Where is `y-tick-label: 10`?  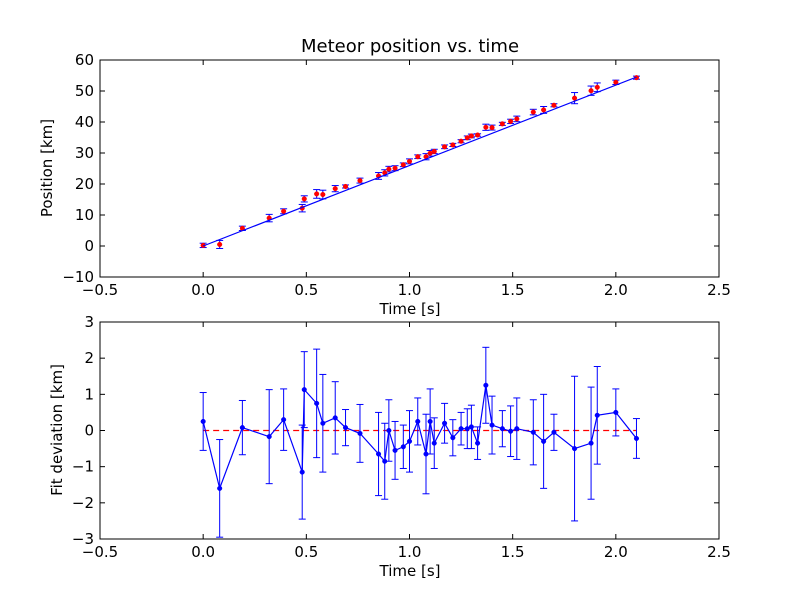
y-tick-label: 10 is located at coordinates (84, 215).